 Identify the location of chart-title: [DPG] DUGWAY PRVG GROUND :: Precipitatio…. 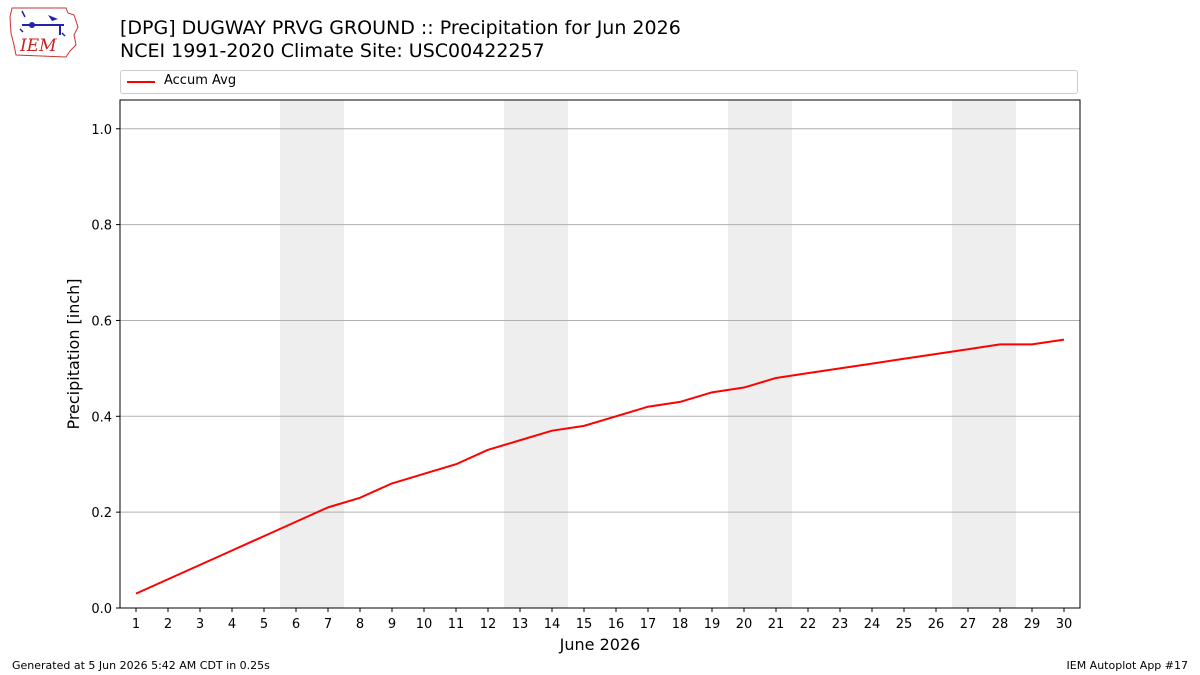
(400, 28).